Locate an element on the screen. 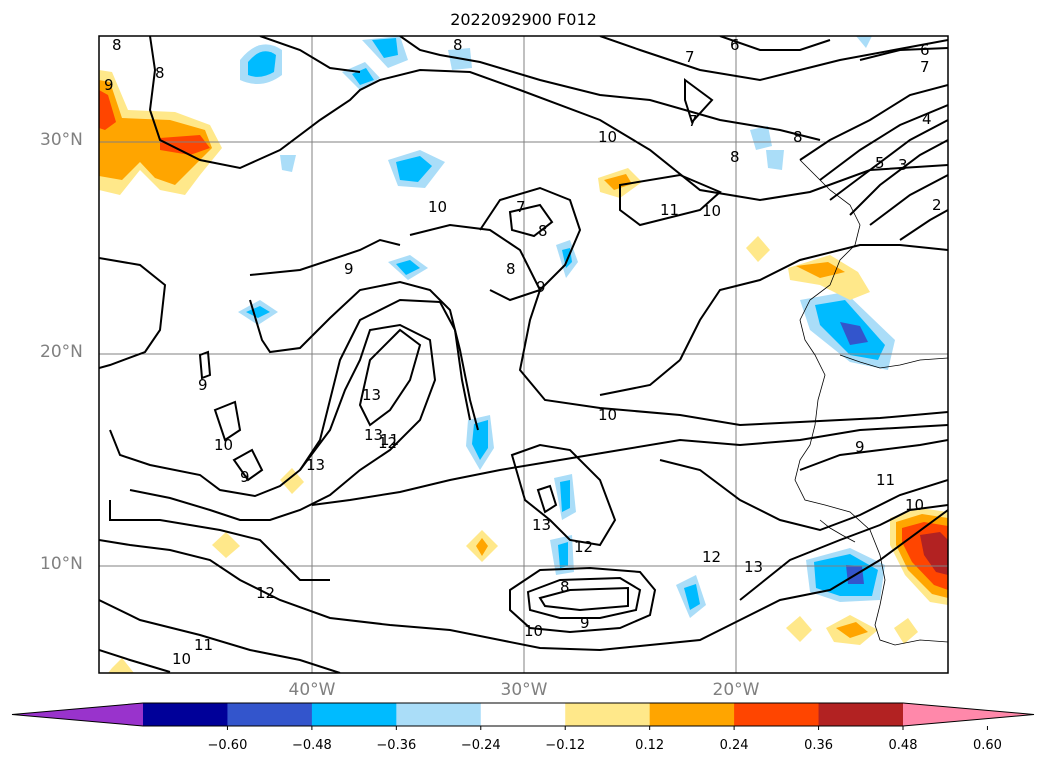 This screenshot has height=765, width=1047. colorbar-tick-label: −0.36 is located at coordinates (396, 745).